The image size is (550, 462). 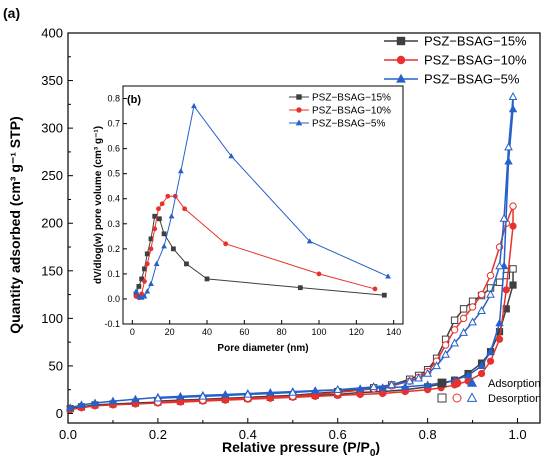 I want to click on main-y-tick-label: 200, so click(x=52, y=223).